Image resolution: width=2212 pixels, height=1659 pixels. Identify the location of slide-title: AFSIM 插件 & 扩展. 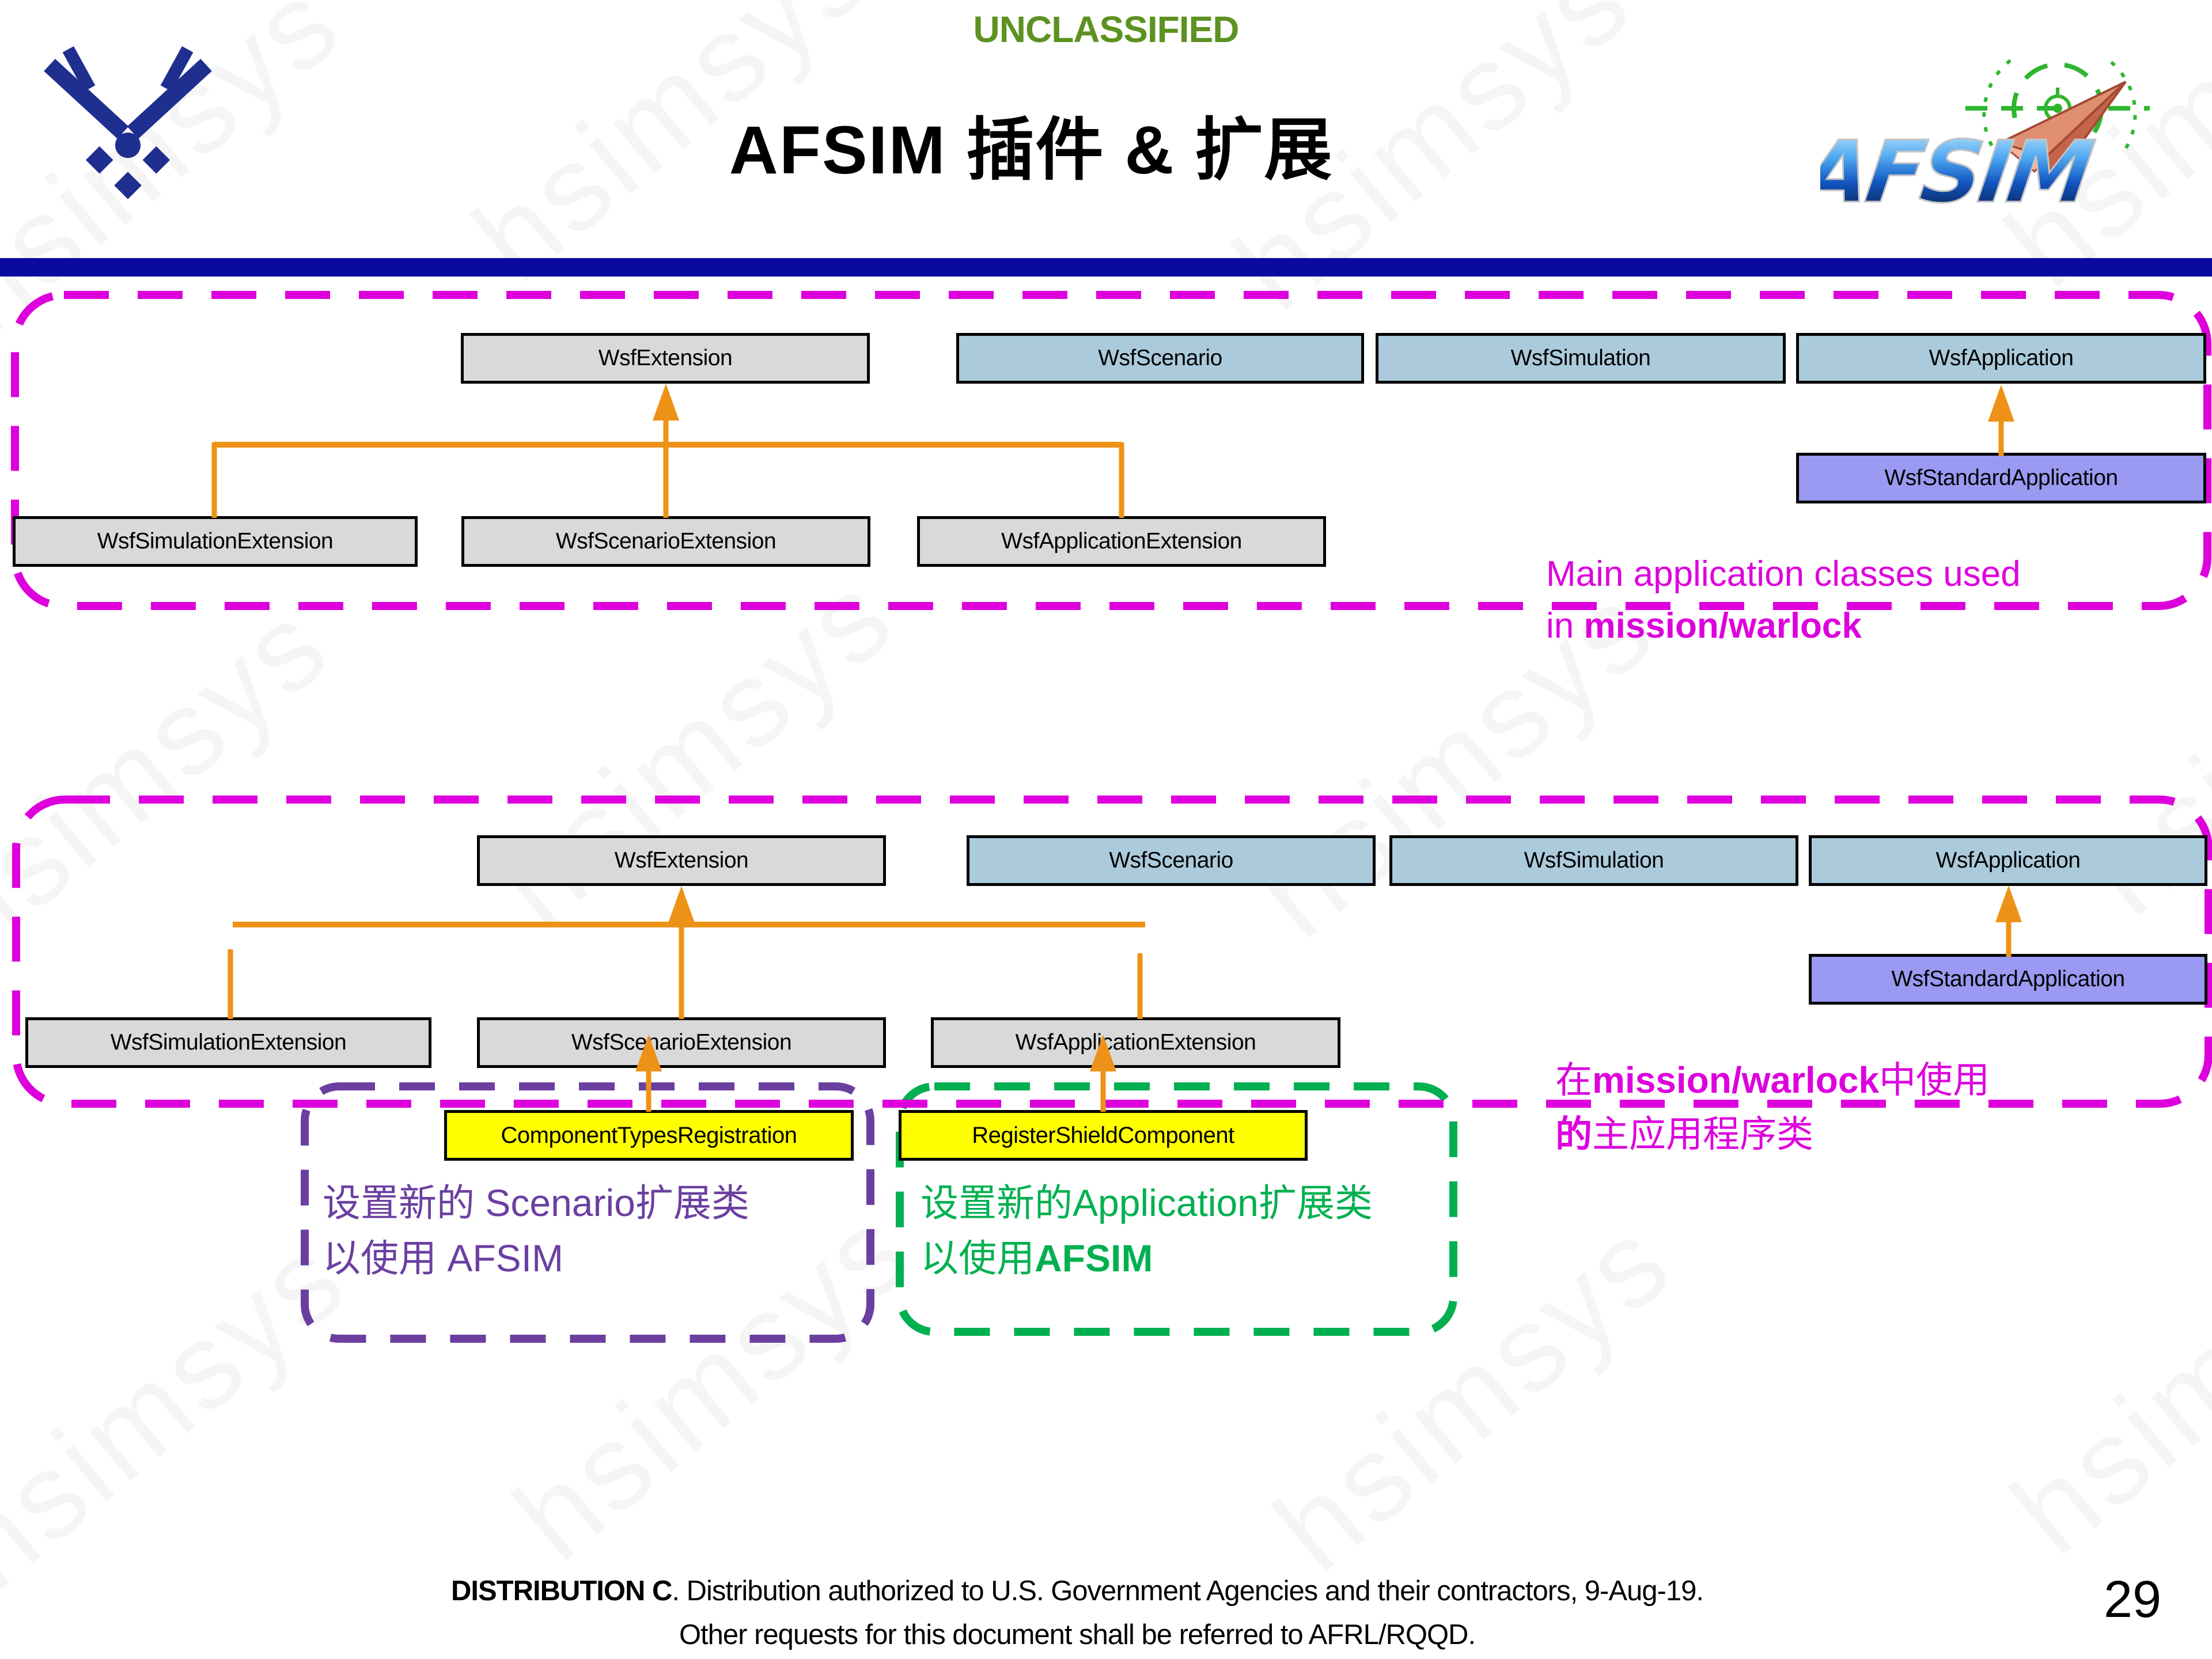
(1031, 150).